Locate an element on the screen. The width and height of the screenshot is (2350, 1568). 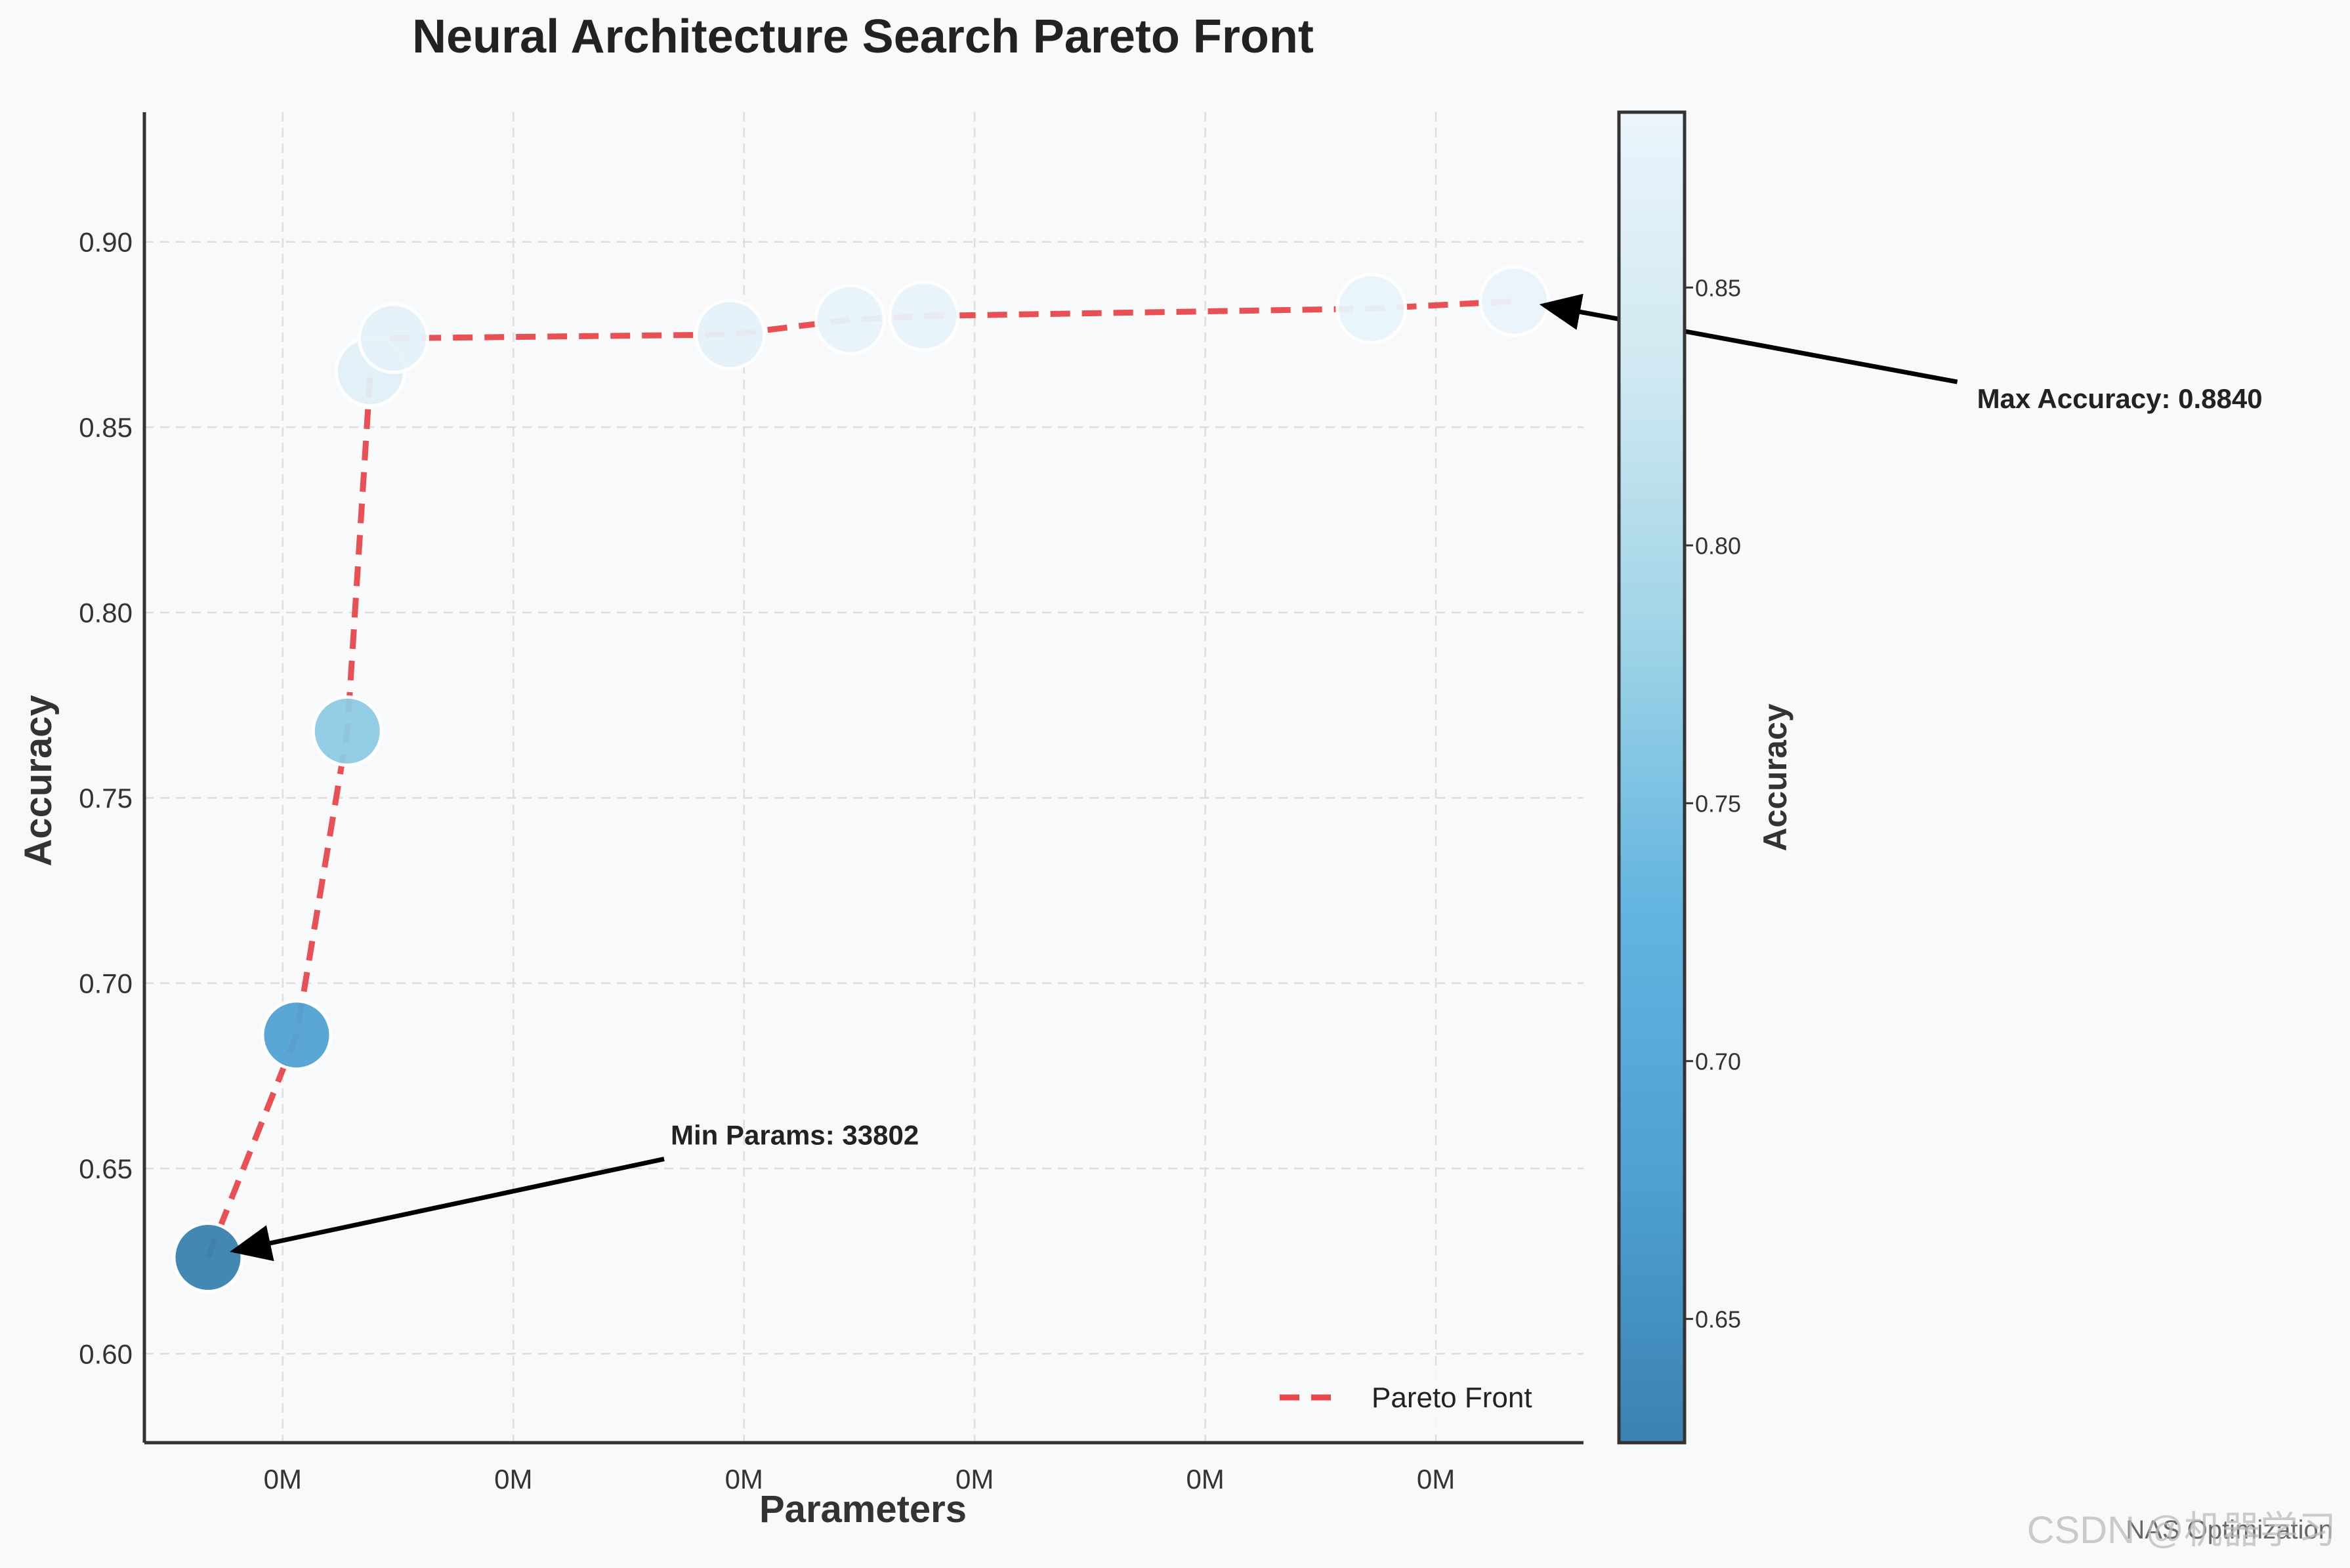
colorbar-tick-label: 0.70 is located at coordinates (1718, 1061).